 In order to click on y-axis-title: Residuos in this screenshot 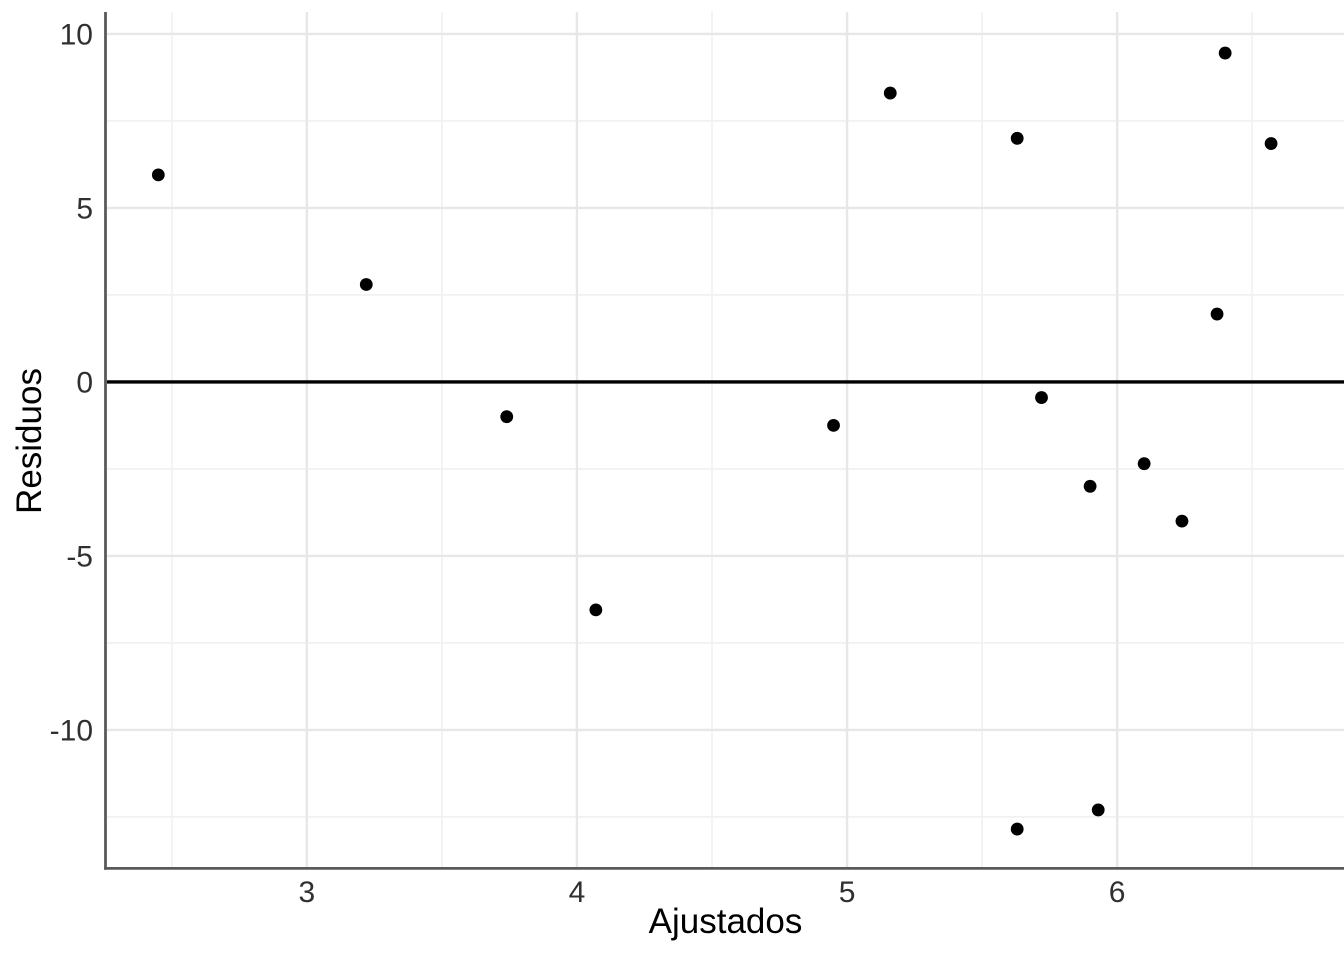, I will do `click(29, 441)`.